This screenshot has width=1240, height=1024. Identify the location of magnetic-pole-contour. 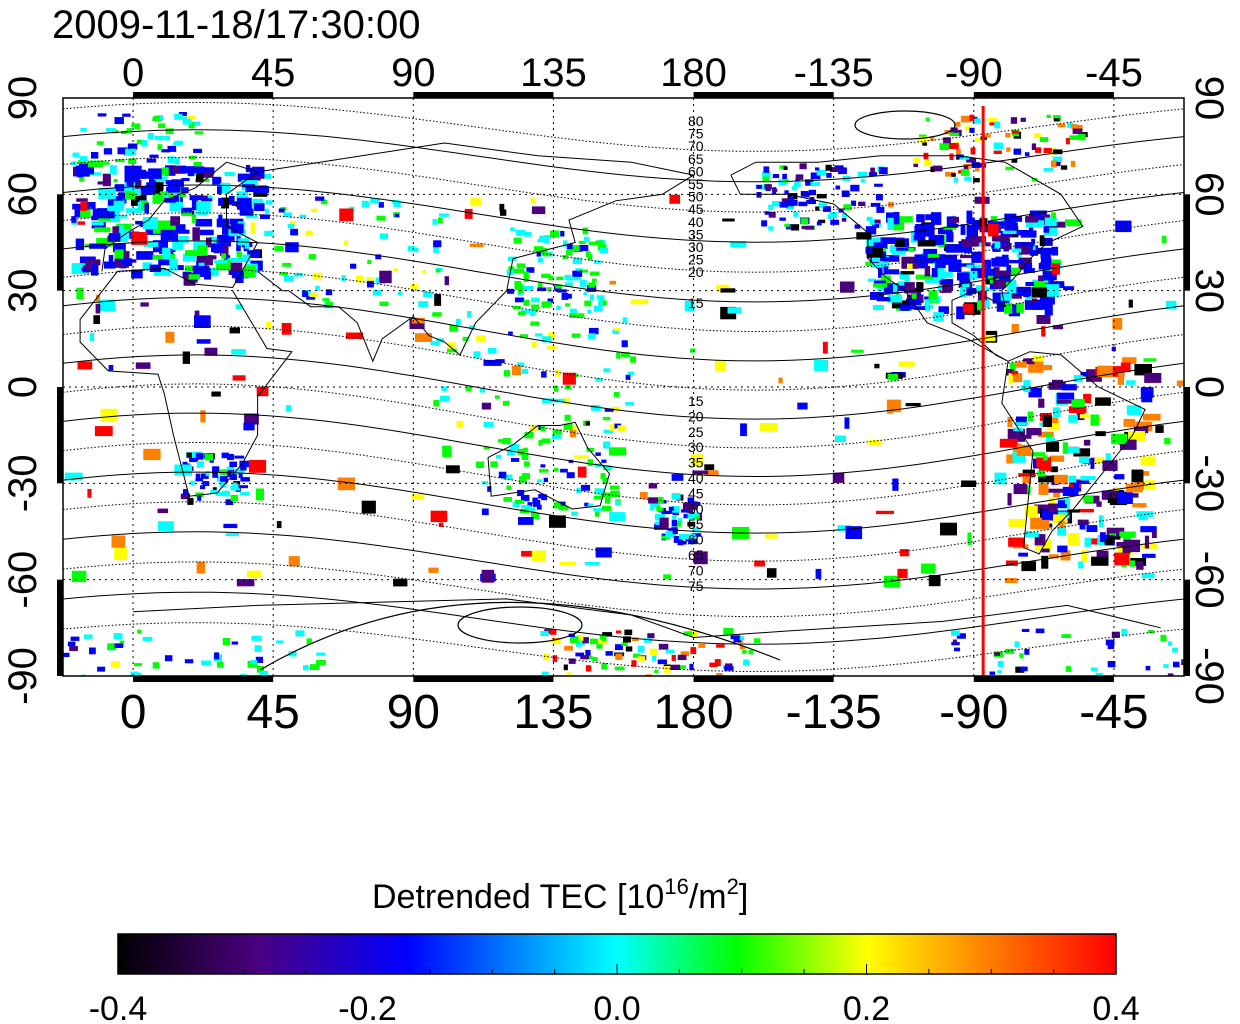
(520, 625).